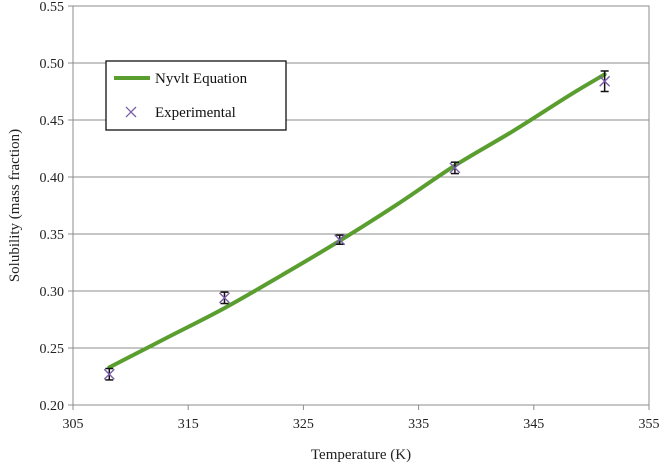 The width and height of the screenshot is (665, 466). I want to click on x-tick-label: 335, so click(418, 424).